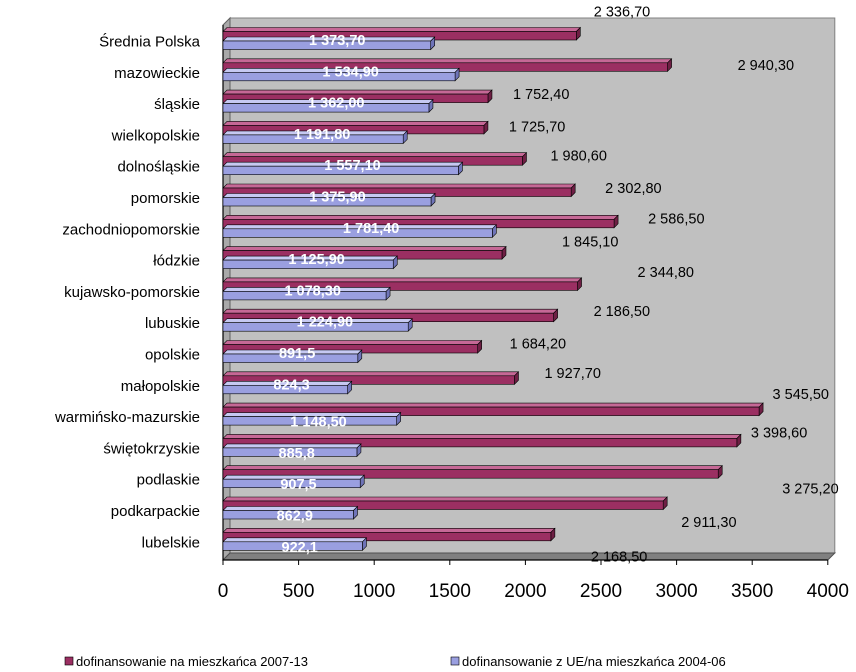 Image resolution: width=856 pixels, height=672 pixels. I want to click on x-tick-label: 2000, so click(525, 591).